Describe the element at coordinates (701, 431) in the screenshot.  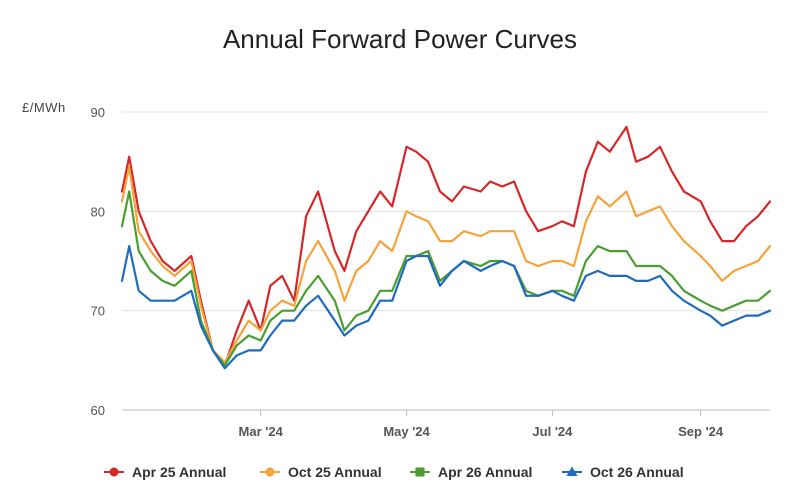
I see `x-tick-label: Sep '24` at that location.